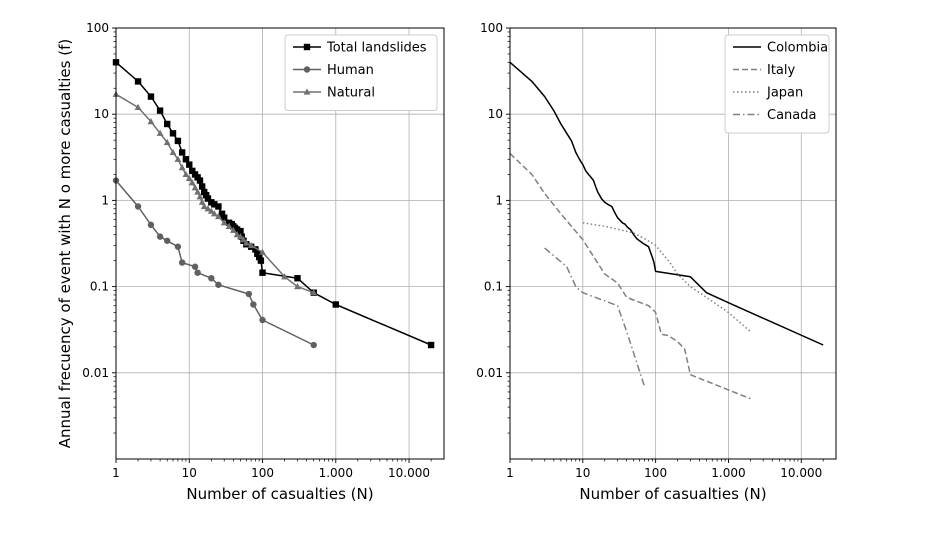  Describe the element at coordinates (189, 473) in the screenshot. I see `x-tick-label: 10` at that location.